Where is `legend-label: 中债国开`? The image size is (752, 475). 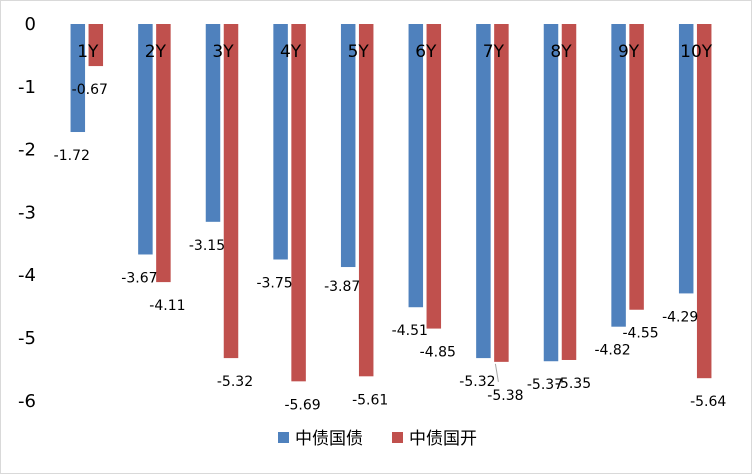 legend-label: 中债国开 is located at coordinates (443, 439).